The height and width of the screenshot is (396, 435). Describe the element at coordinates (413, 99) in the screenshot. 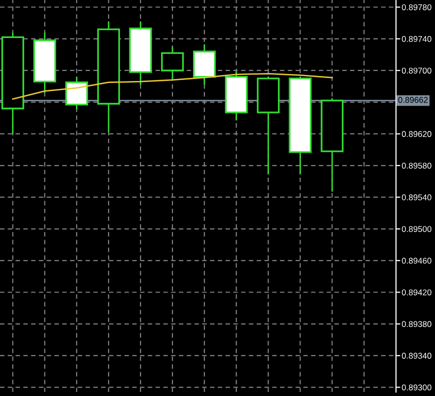

I see `ref-line-label: 0.89662` at that location.